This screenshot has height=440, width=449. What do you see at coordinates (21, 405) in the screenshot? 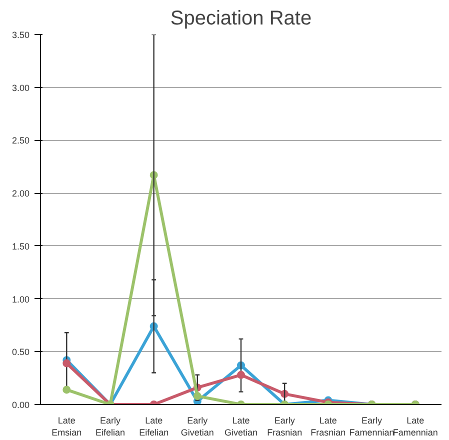
I see `y-tick-label: 0.00` at bounding box center [21, 405].